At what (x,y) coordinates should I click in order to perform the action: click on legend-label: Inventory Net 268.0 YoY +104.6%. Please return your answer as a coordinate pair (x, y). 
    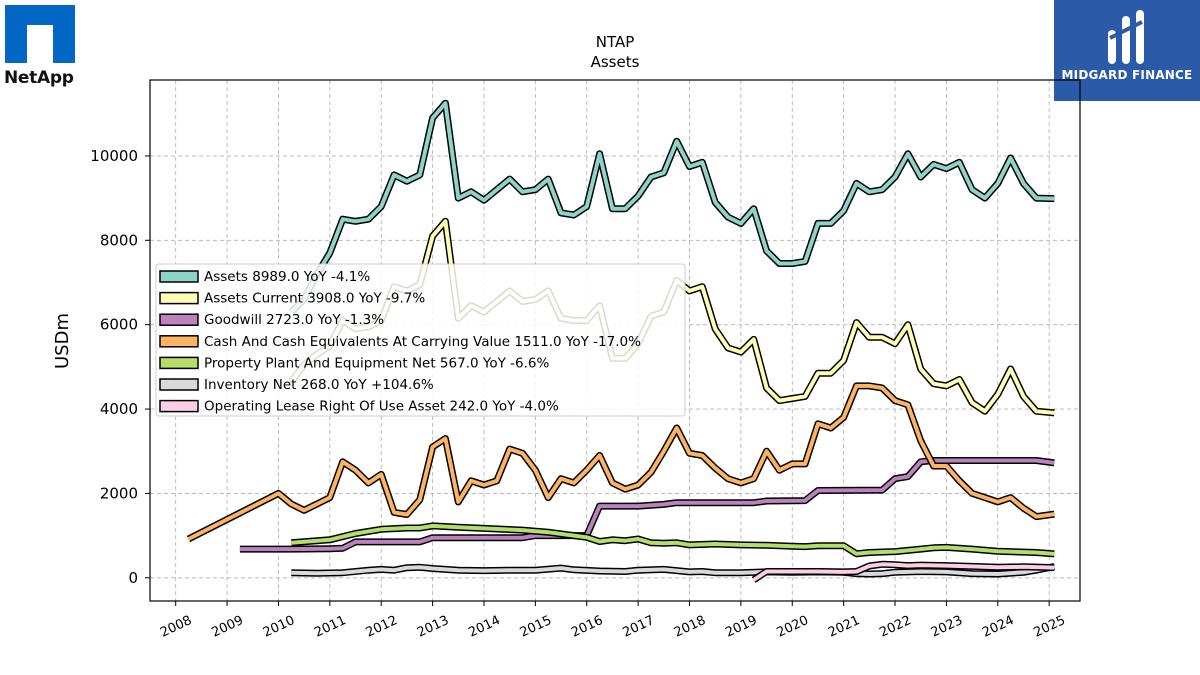
    Looking at the image, I should click on (319, 385).